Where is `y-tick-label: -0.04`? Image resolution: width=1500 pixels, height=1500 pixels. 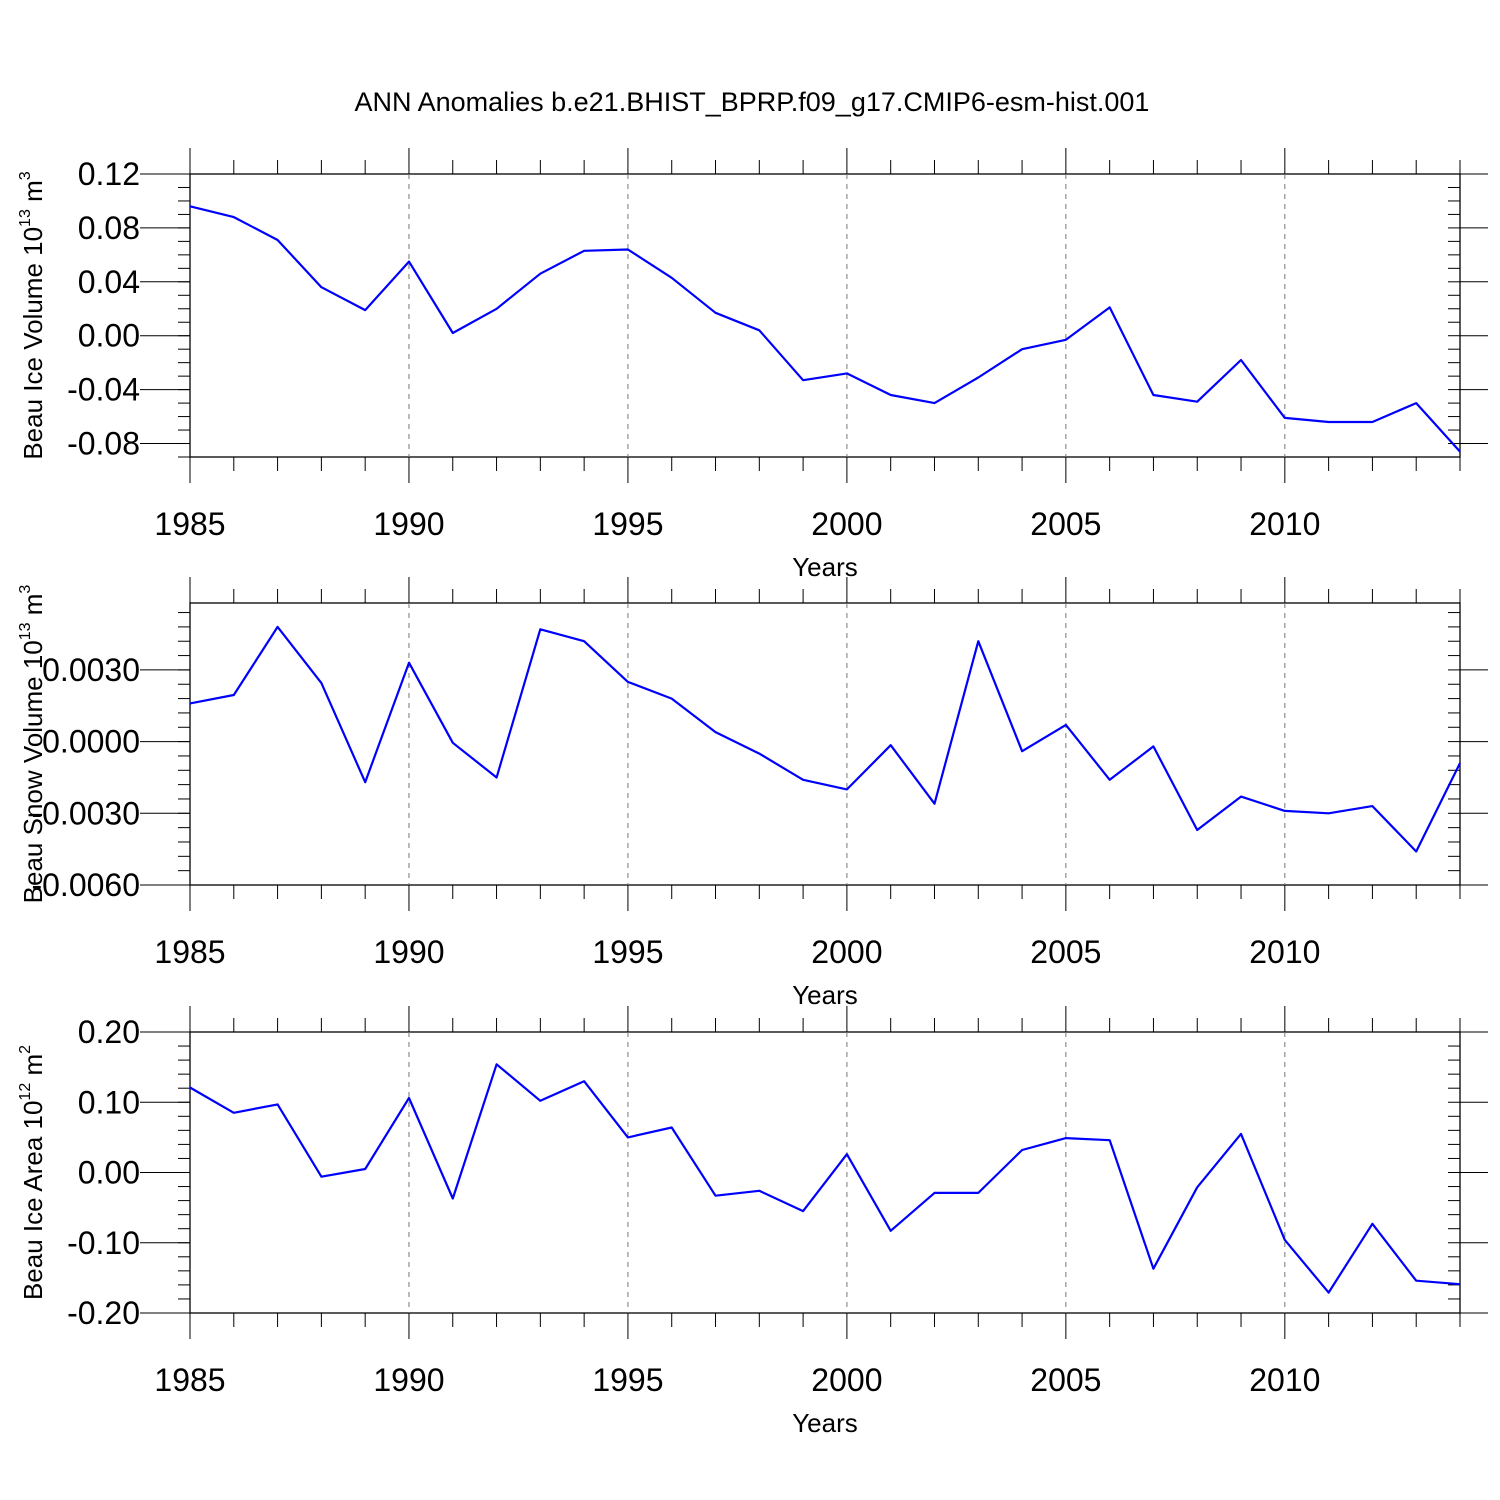
y-tick-label: -0.04 is located at coordinates (103, 390).